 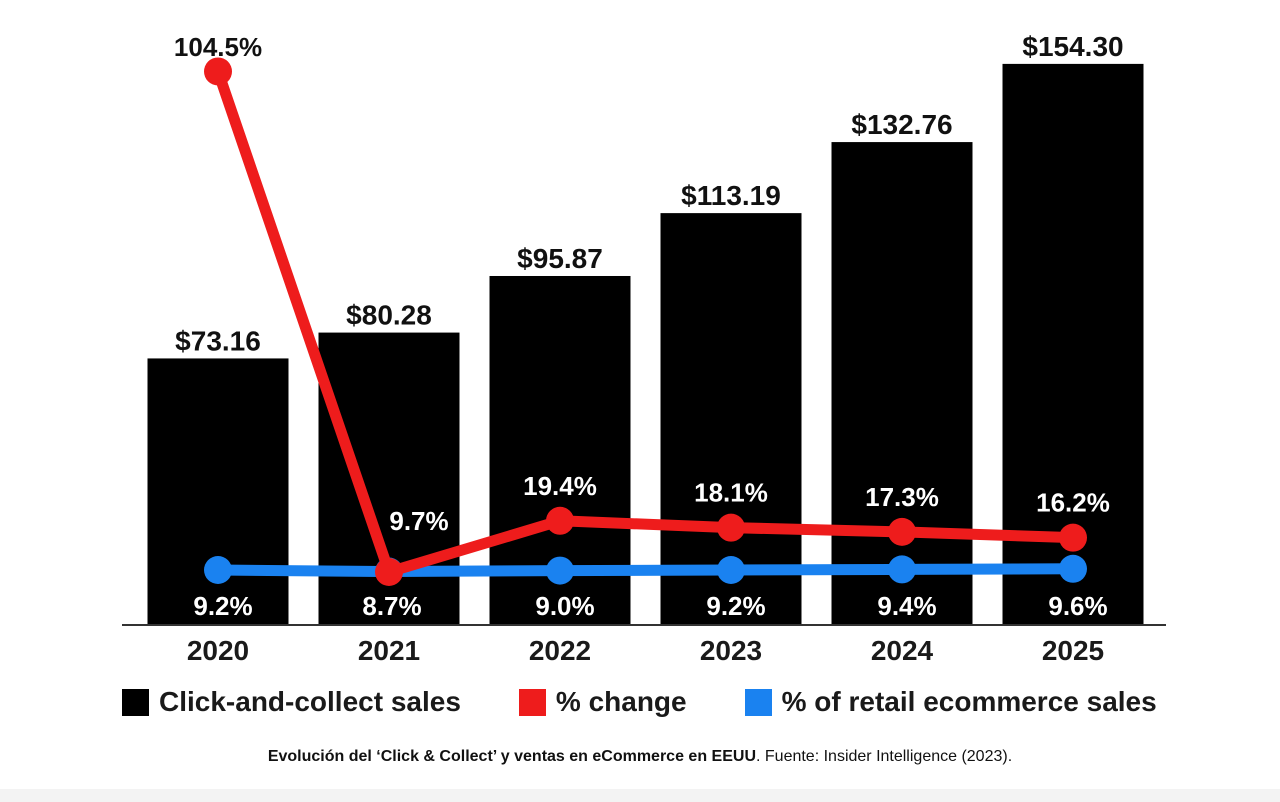 I want to click on legend-label-share: % of retail ecommerce sales, so click(x=969, y=701).